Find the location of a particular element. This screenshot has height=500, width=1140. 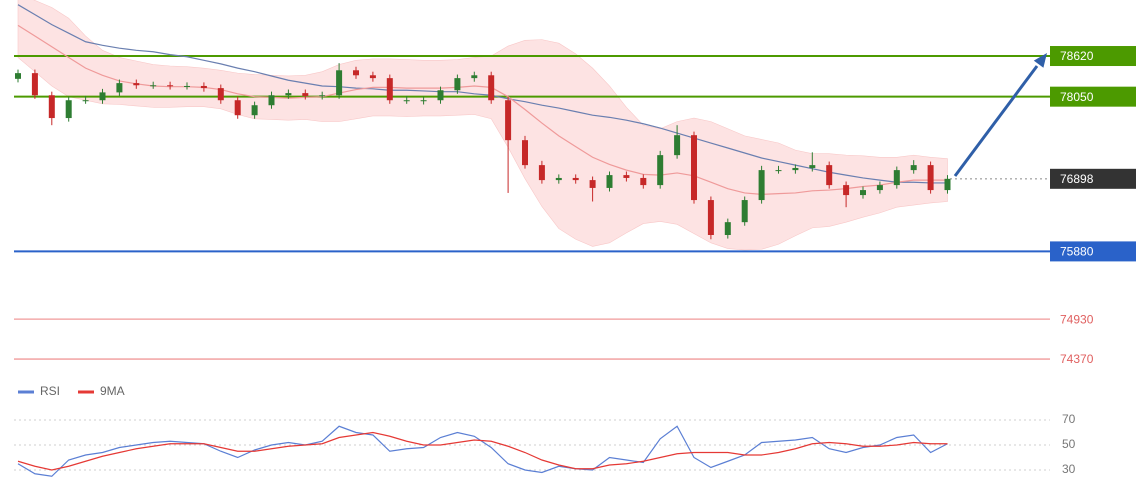

y-tick-label: 50 is located at coordinates (1069, 444).